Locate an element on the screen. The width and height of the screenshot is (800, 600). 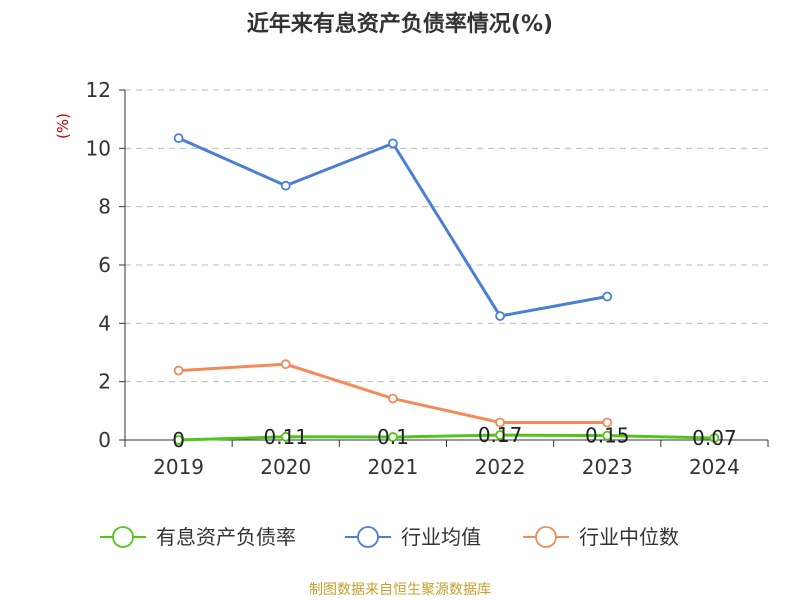
y-tick-label: 0 is located at coordinates (104, 440).